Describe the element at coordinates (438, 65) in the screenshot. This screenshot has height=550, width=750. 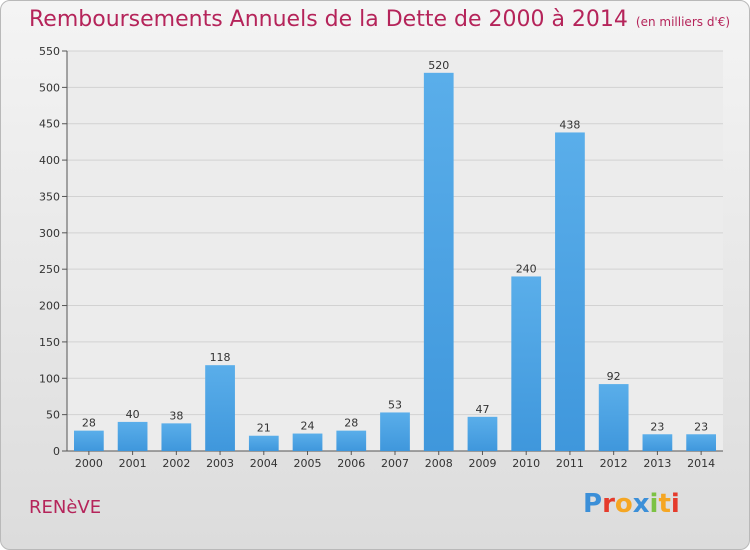
I see `bar-value-label: 520` at that location.